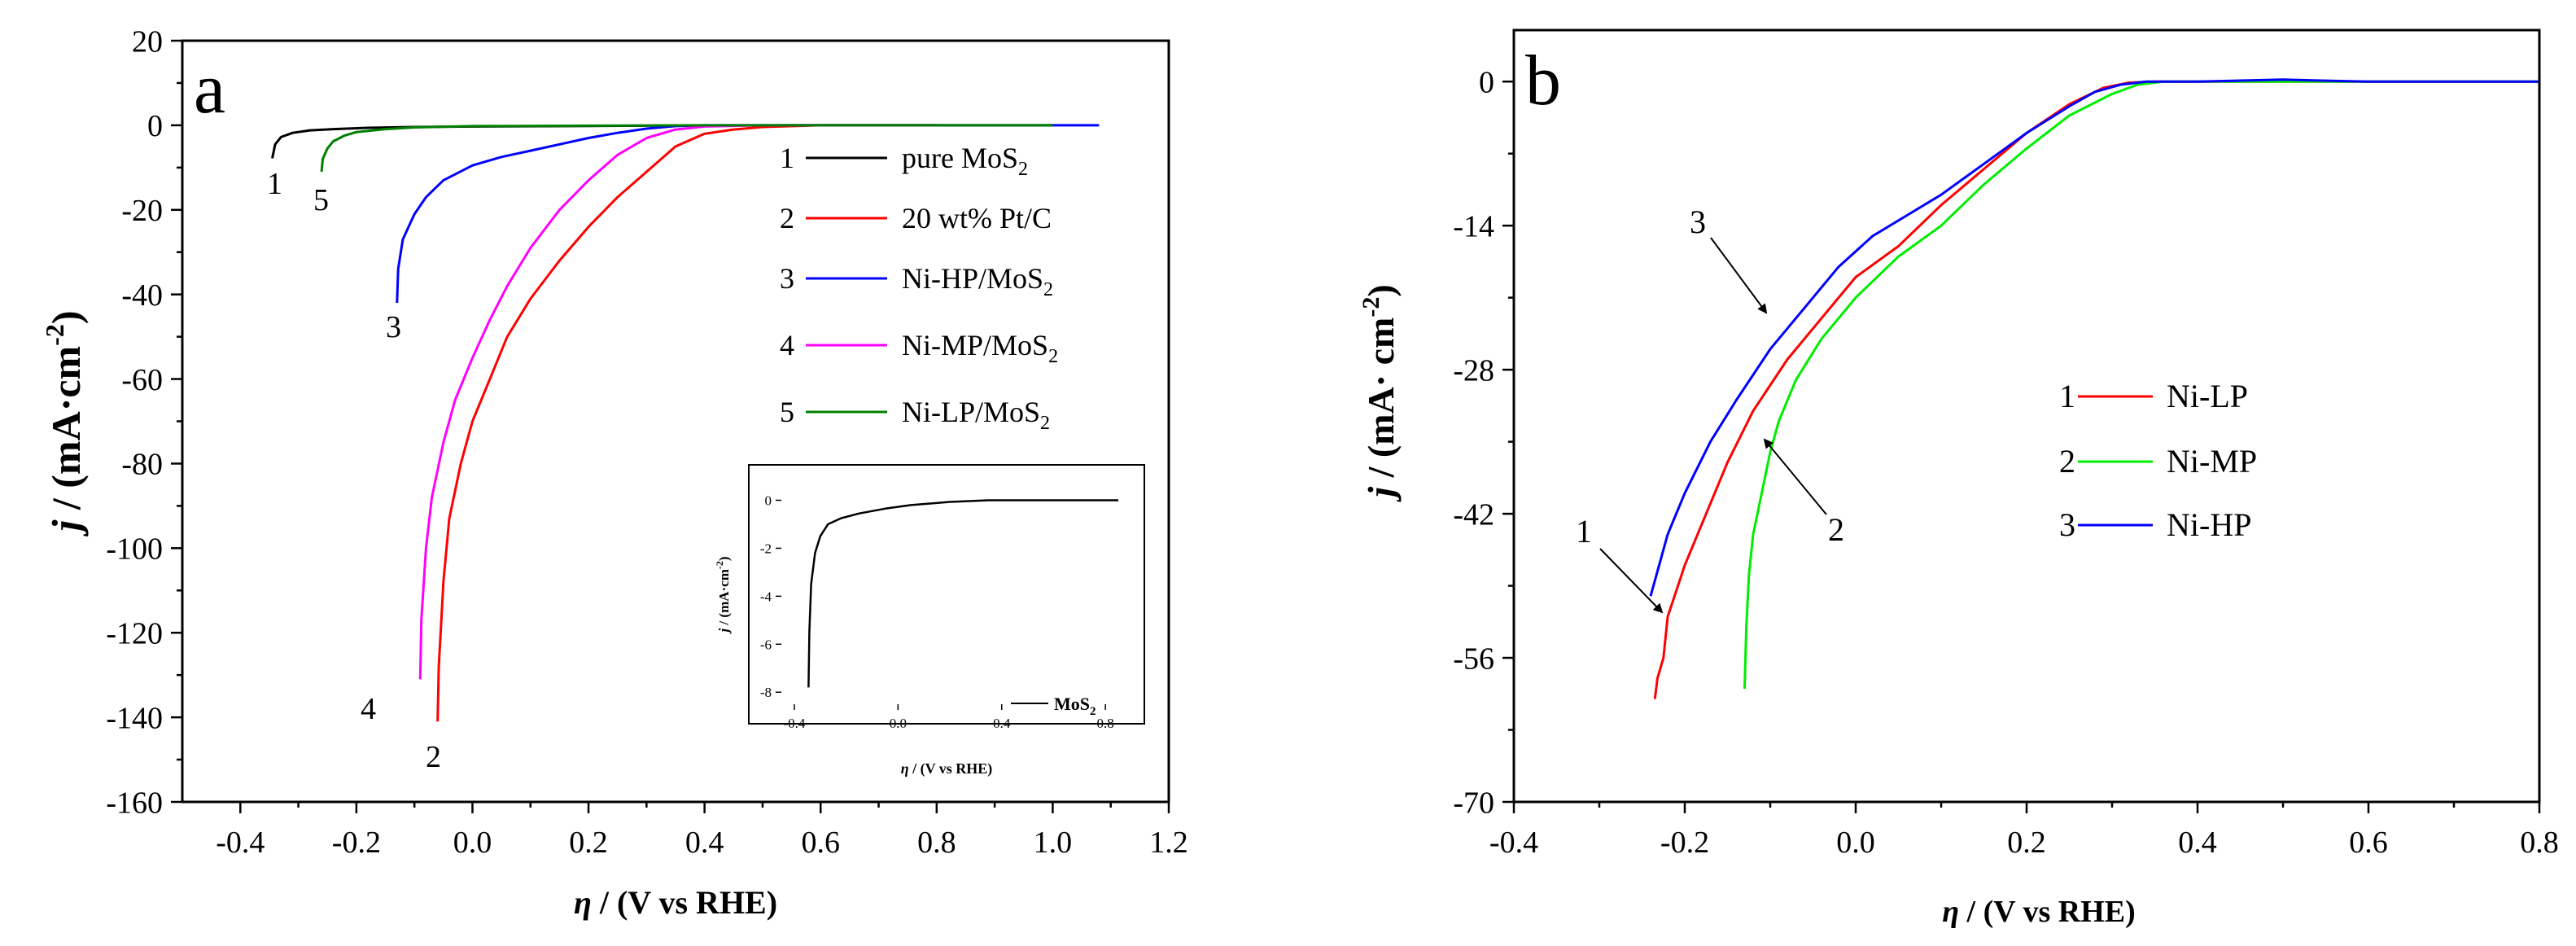 The width and height of the screenshot is (2576, 946). I want to click on a-inset-plot, so click(963, 593).